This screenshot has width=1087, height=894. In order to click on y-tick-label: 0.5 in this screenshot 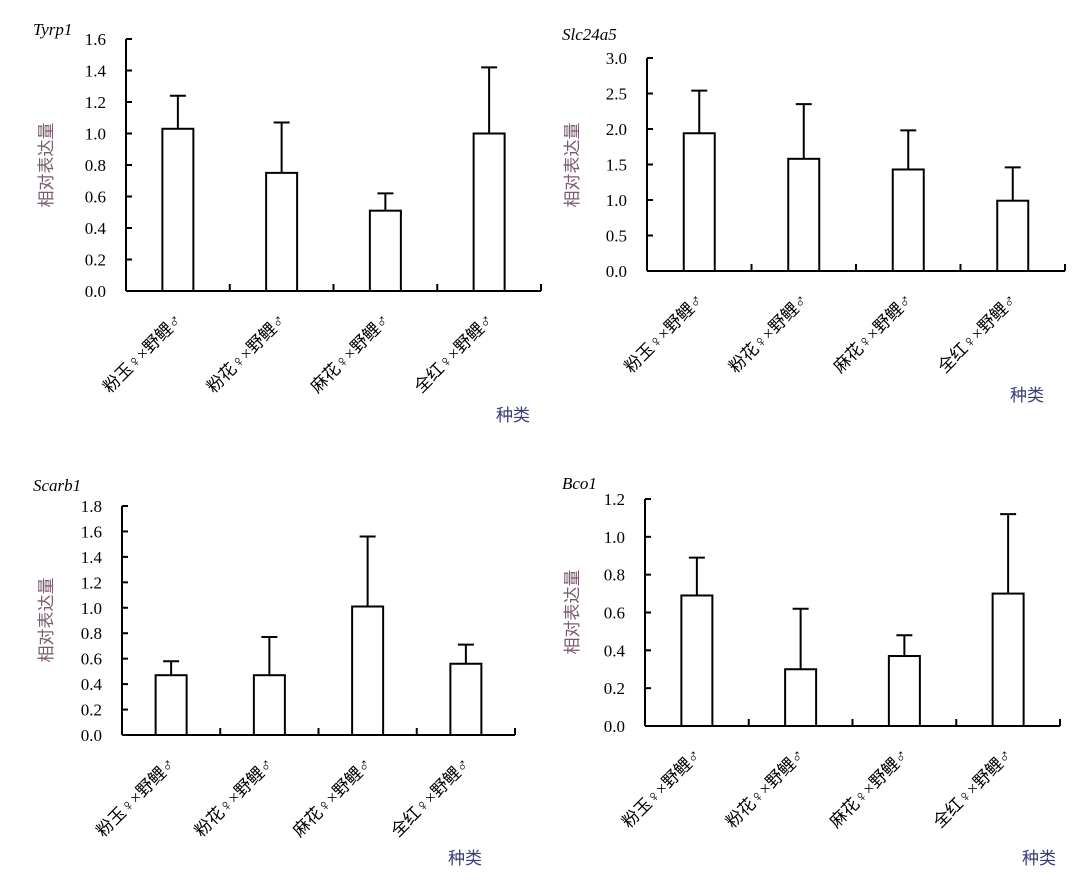, I will do `click(616, 236)`.